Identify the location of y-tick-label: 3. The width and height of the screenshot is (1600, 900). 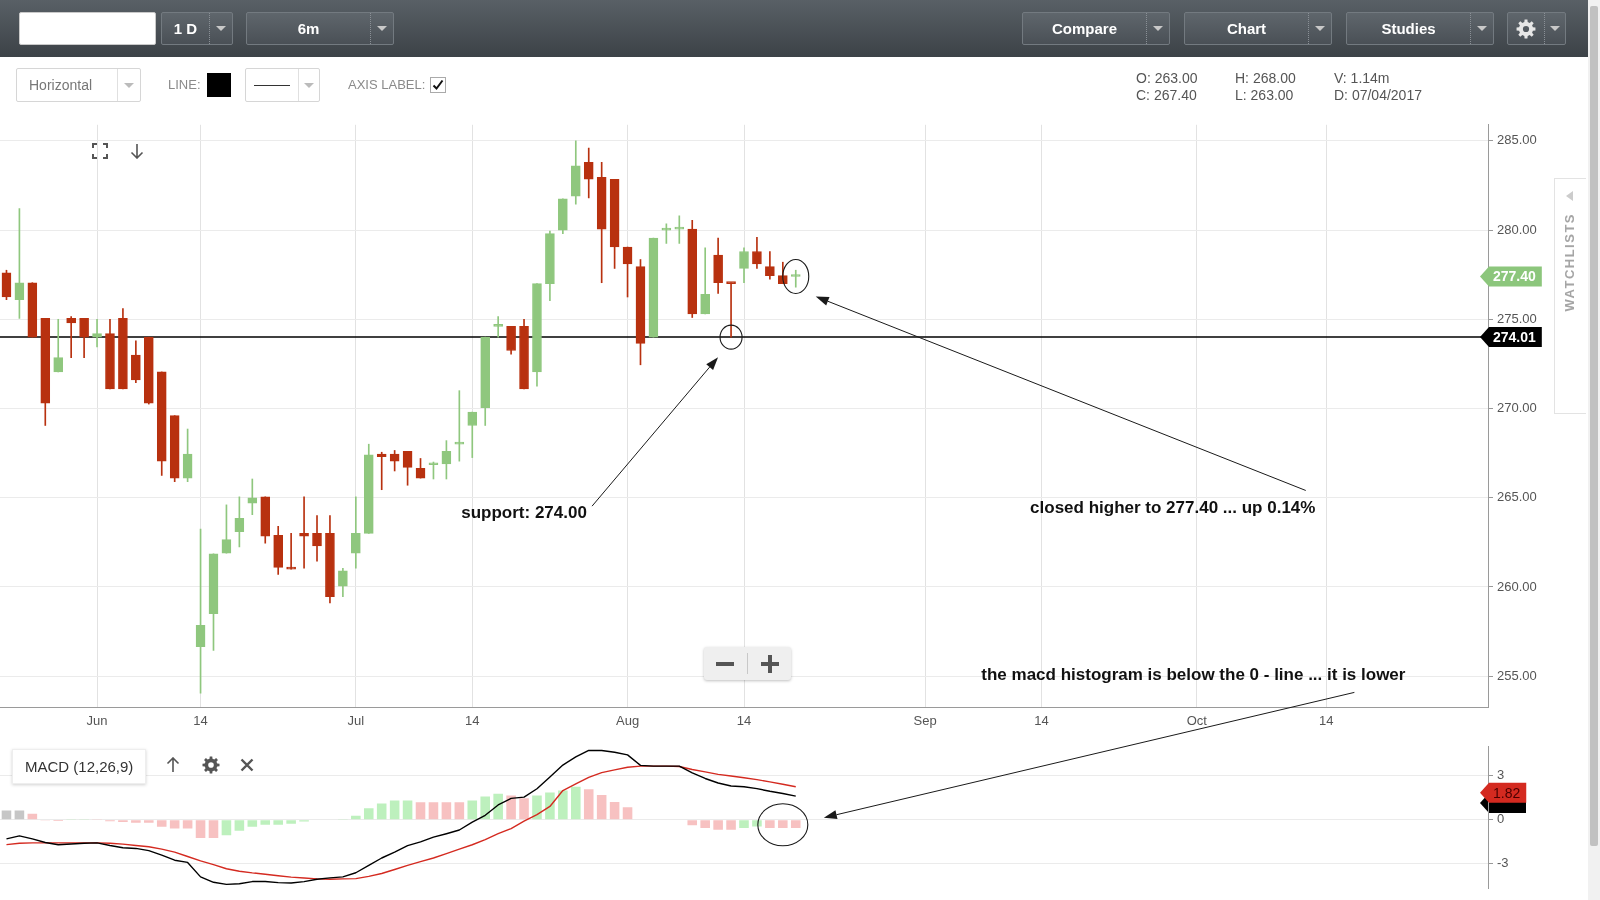
(1501, 775).